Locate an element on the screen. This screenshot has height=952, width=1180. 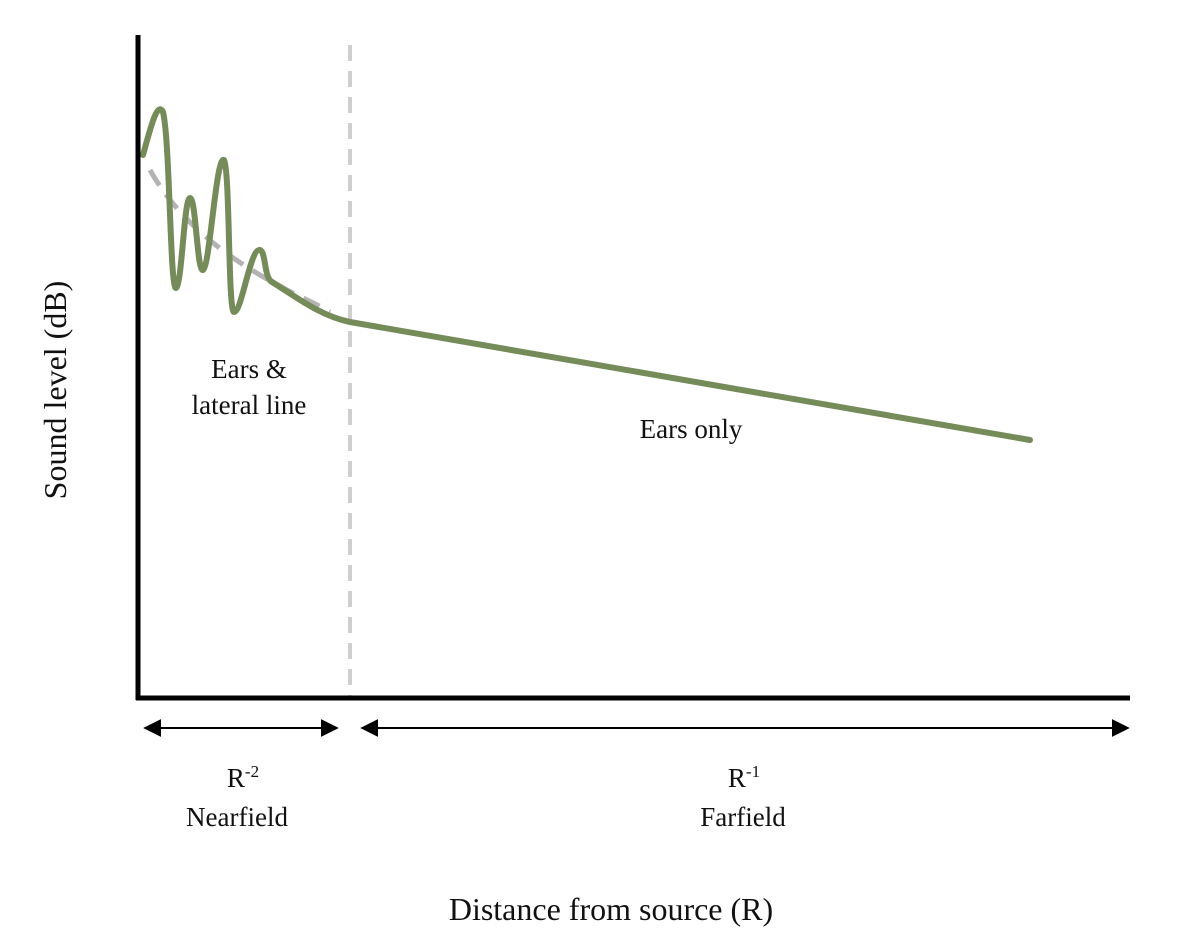
range-law: R-1 is located at coordinates (744, 777).